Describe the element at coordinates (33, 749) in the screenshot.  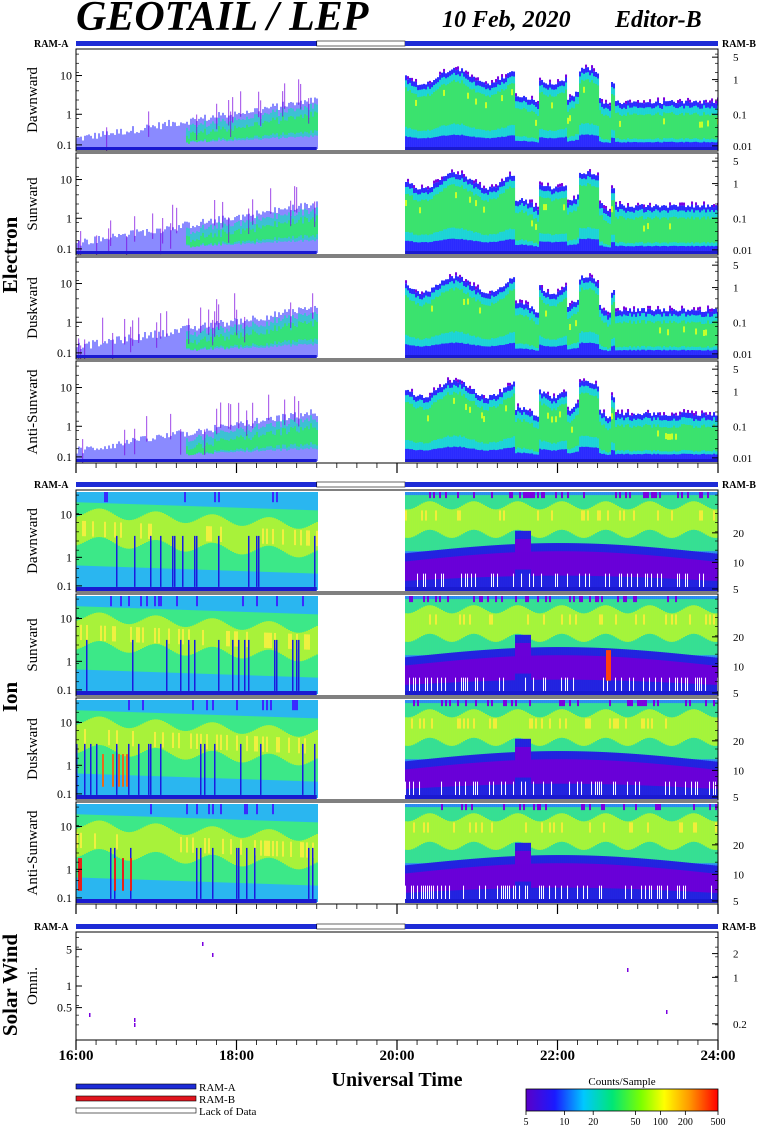
I see `panel-label: Duskward` at that location.